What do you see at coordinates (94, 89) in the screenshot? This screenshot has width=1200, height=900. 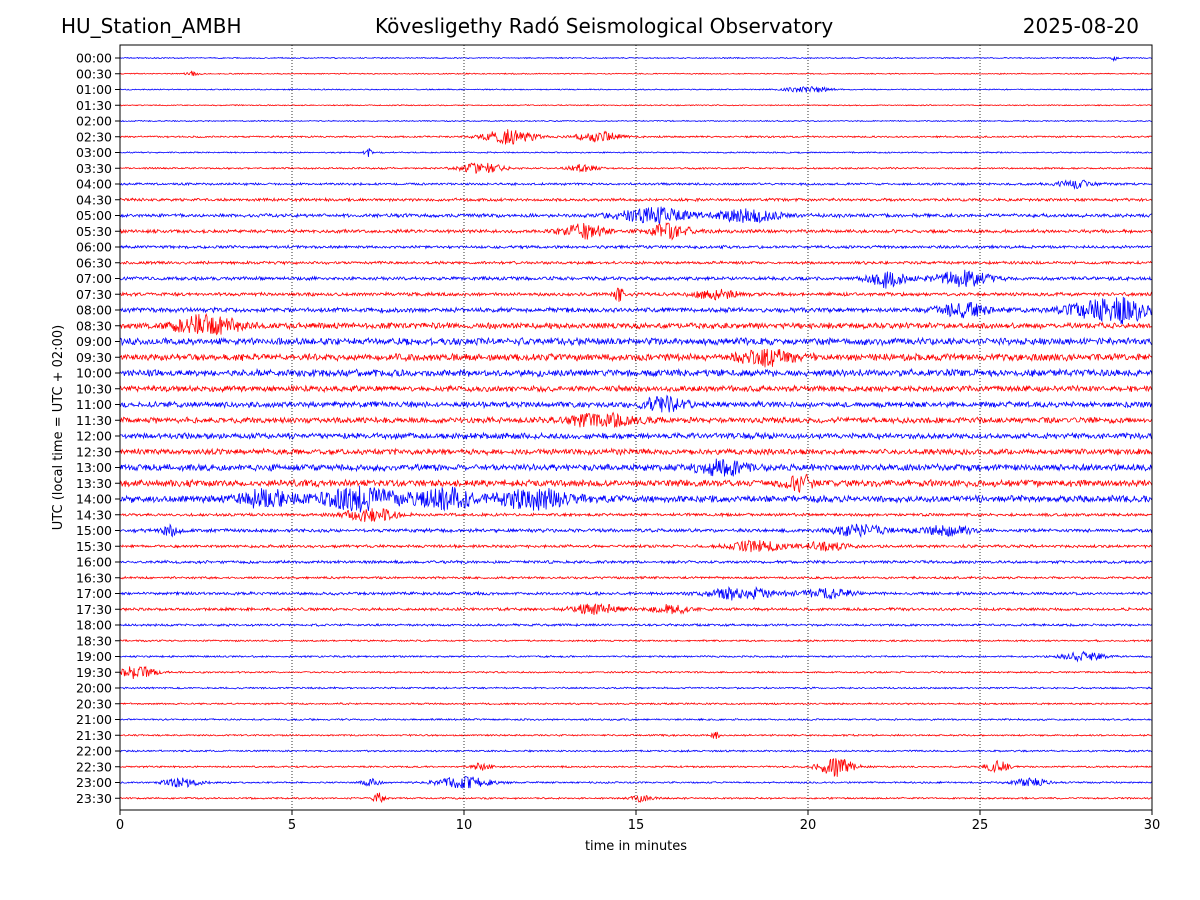 I see `y-tick-label: 01:00` at bounding box center [94, 89].